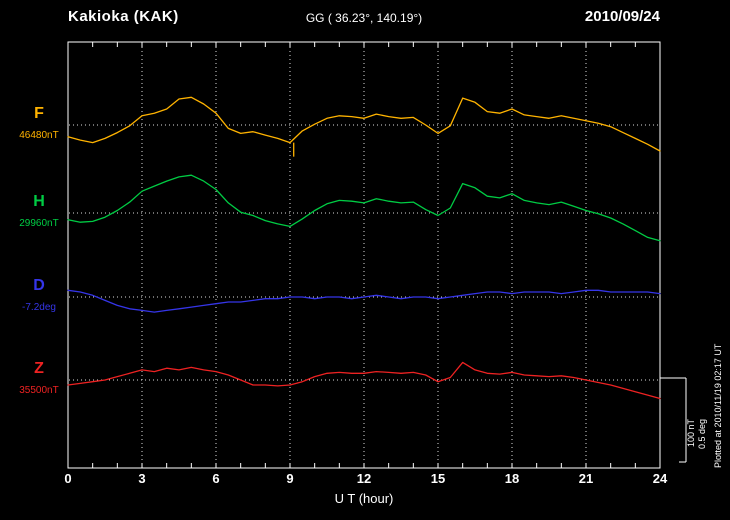 The height and width of the screenshot is (520, 730). Describe the element at coordinates (290, 478) in the screenshot. I see `x-tick-label-9: 9` at that location.